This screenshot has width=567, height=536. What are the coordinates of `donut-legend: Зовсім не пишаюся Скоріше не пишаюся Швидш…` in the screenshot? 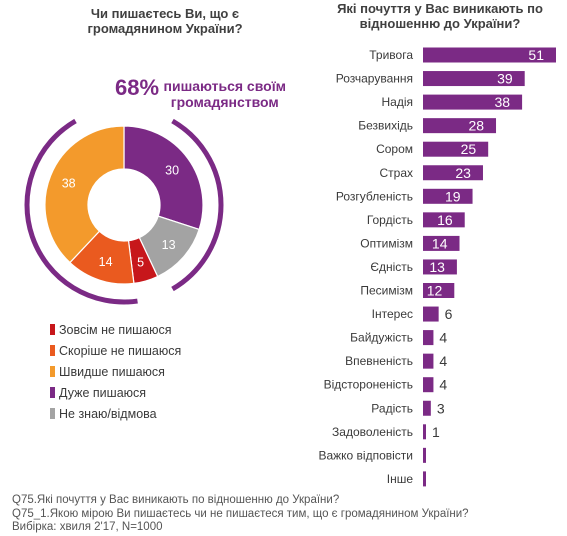 It's located at (115, 371).